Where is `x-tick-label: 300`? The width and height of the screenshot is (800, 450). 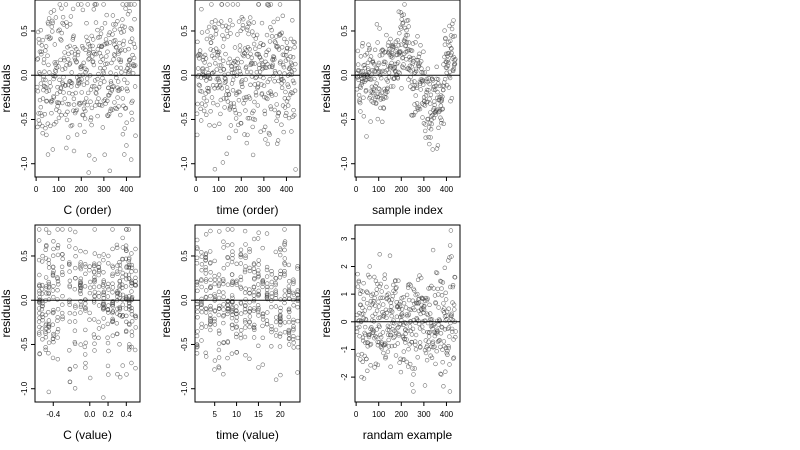 x-tick-label: 300 is located at coordinates (424, 414).